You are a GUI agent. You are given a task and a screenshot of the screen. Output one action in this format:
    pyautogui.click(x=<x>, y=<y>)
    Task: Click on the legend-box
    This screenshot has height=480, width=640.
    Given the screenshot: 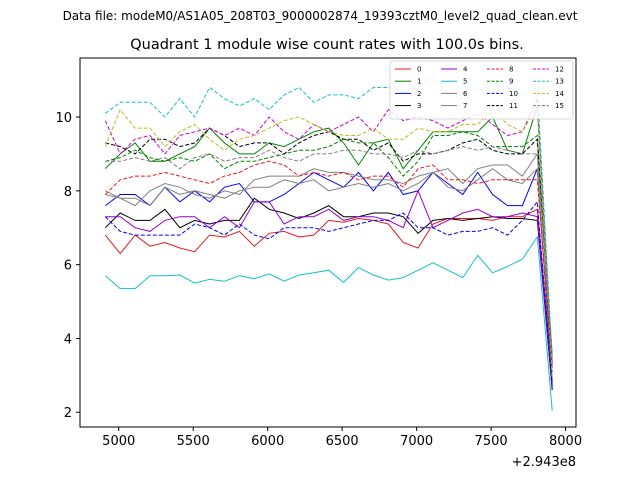 What is the action you would take?
    pyautogui.click(x=481, y=90)
    